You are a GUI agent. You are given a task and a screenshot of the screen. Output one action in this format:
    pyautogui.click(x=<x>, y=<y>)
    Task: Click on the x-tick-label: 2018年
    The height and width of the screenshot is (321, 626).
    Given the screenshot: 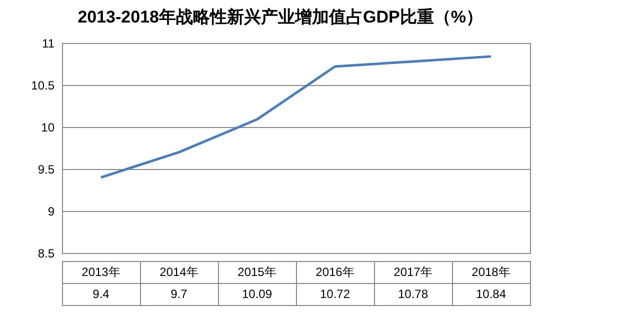 What is the action you would take?
    pyautogui.click(x=491, y=272)
    